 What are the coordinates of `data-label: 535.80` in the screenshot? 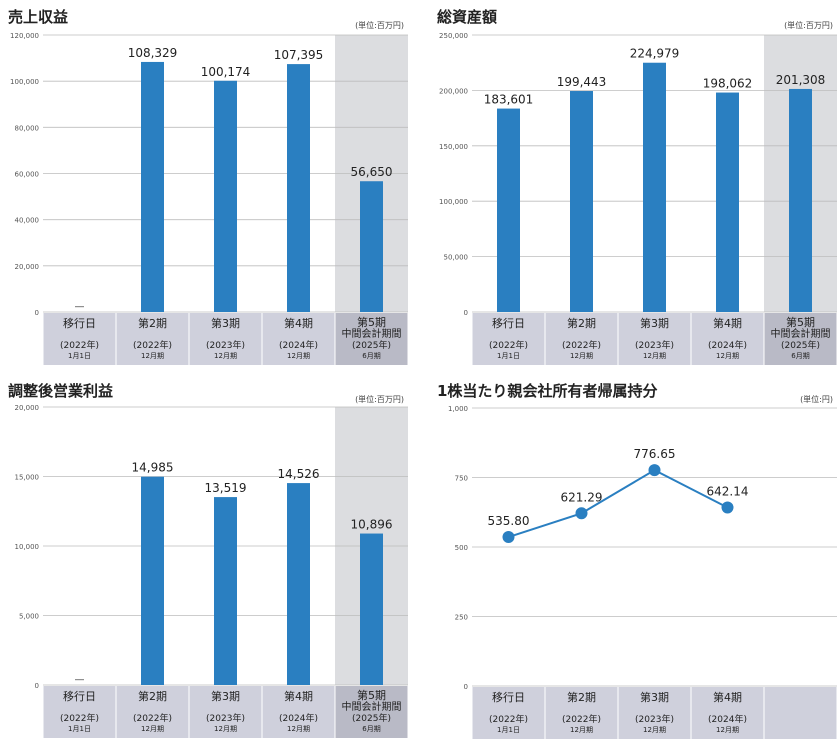 It's located at (509, 521).